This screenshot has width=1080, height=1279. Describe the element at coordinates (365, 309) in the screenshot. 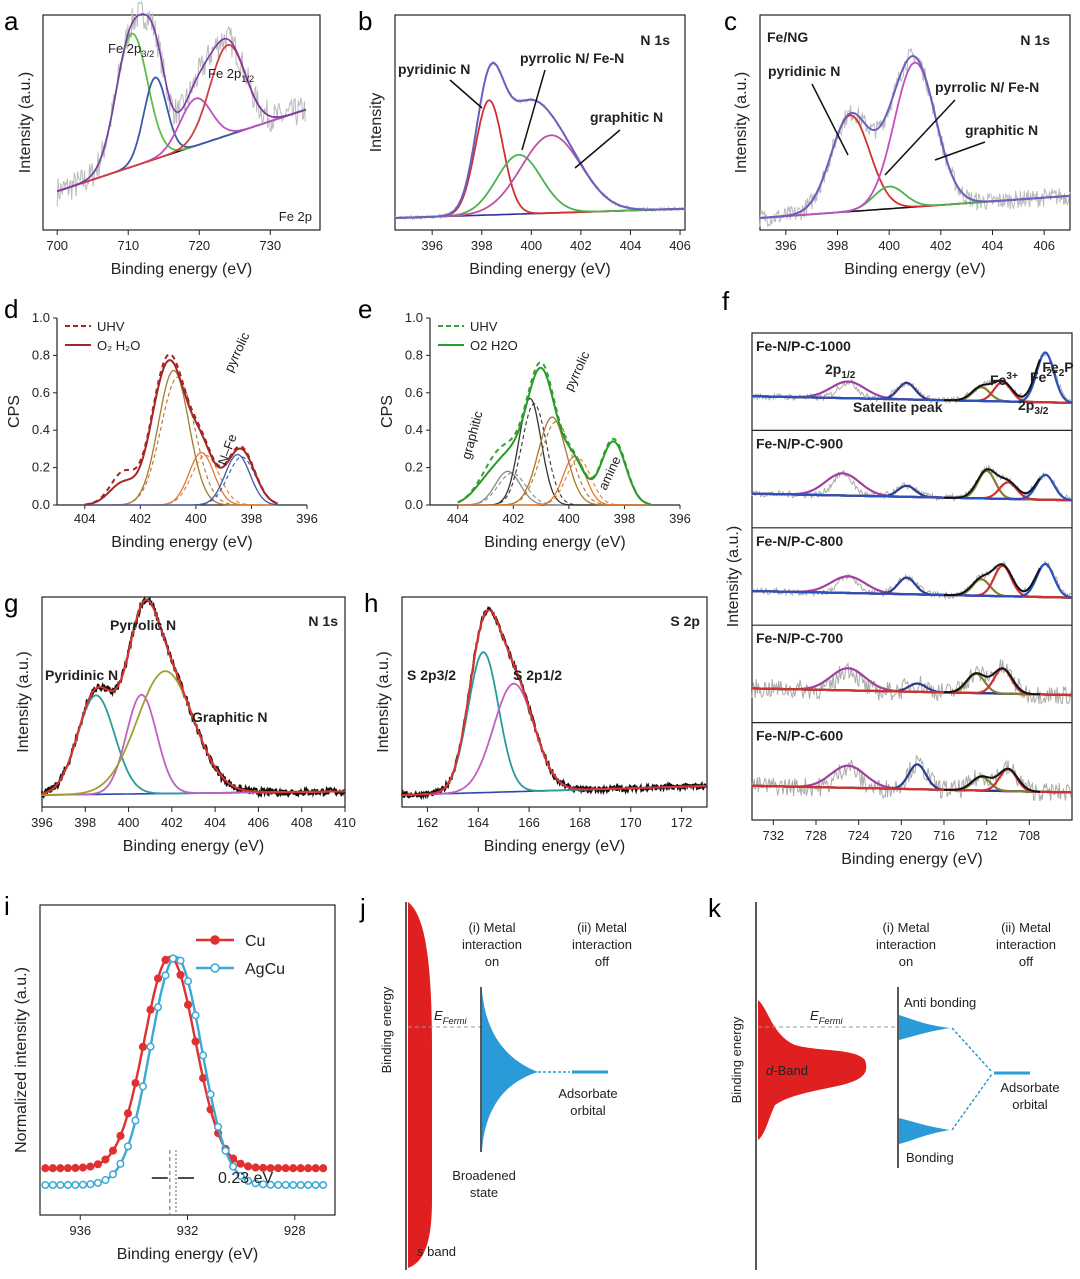

I see `panel-label: e` at that location.